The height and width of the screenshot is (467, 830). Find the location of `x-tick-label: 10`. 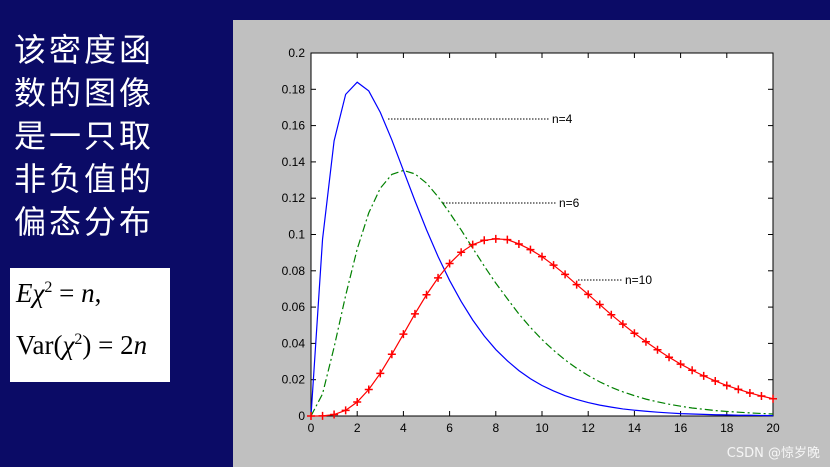

x-tick-label: 10 is located at coordinates (542, 428).